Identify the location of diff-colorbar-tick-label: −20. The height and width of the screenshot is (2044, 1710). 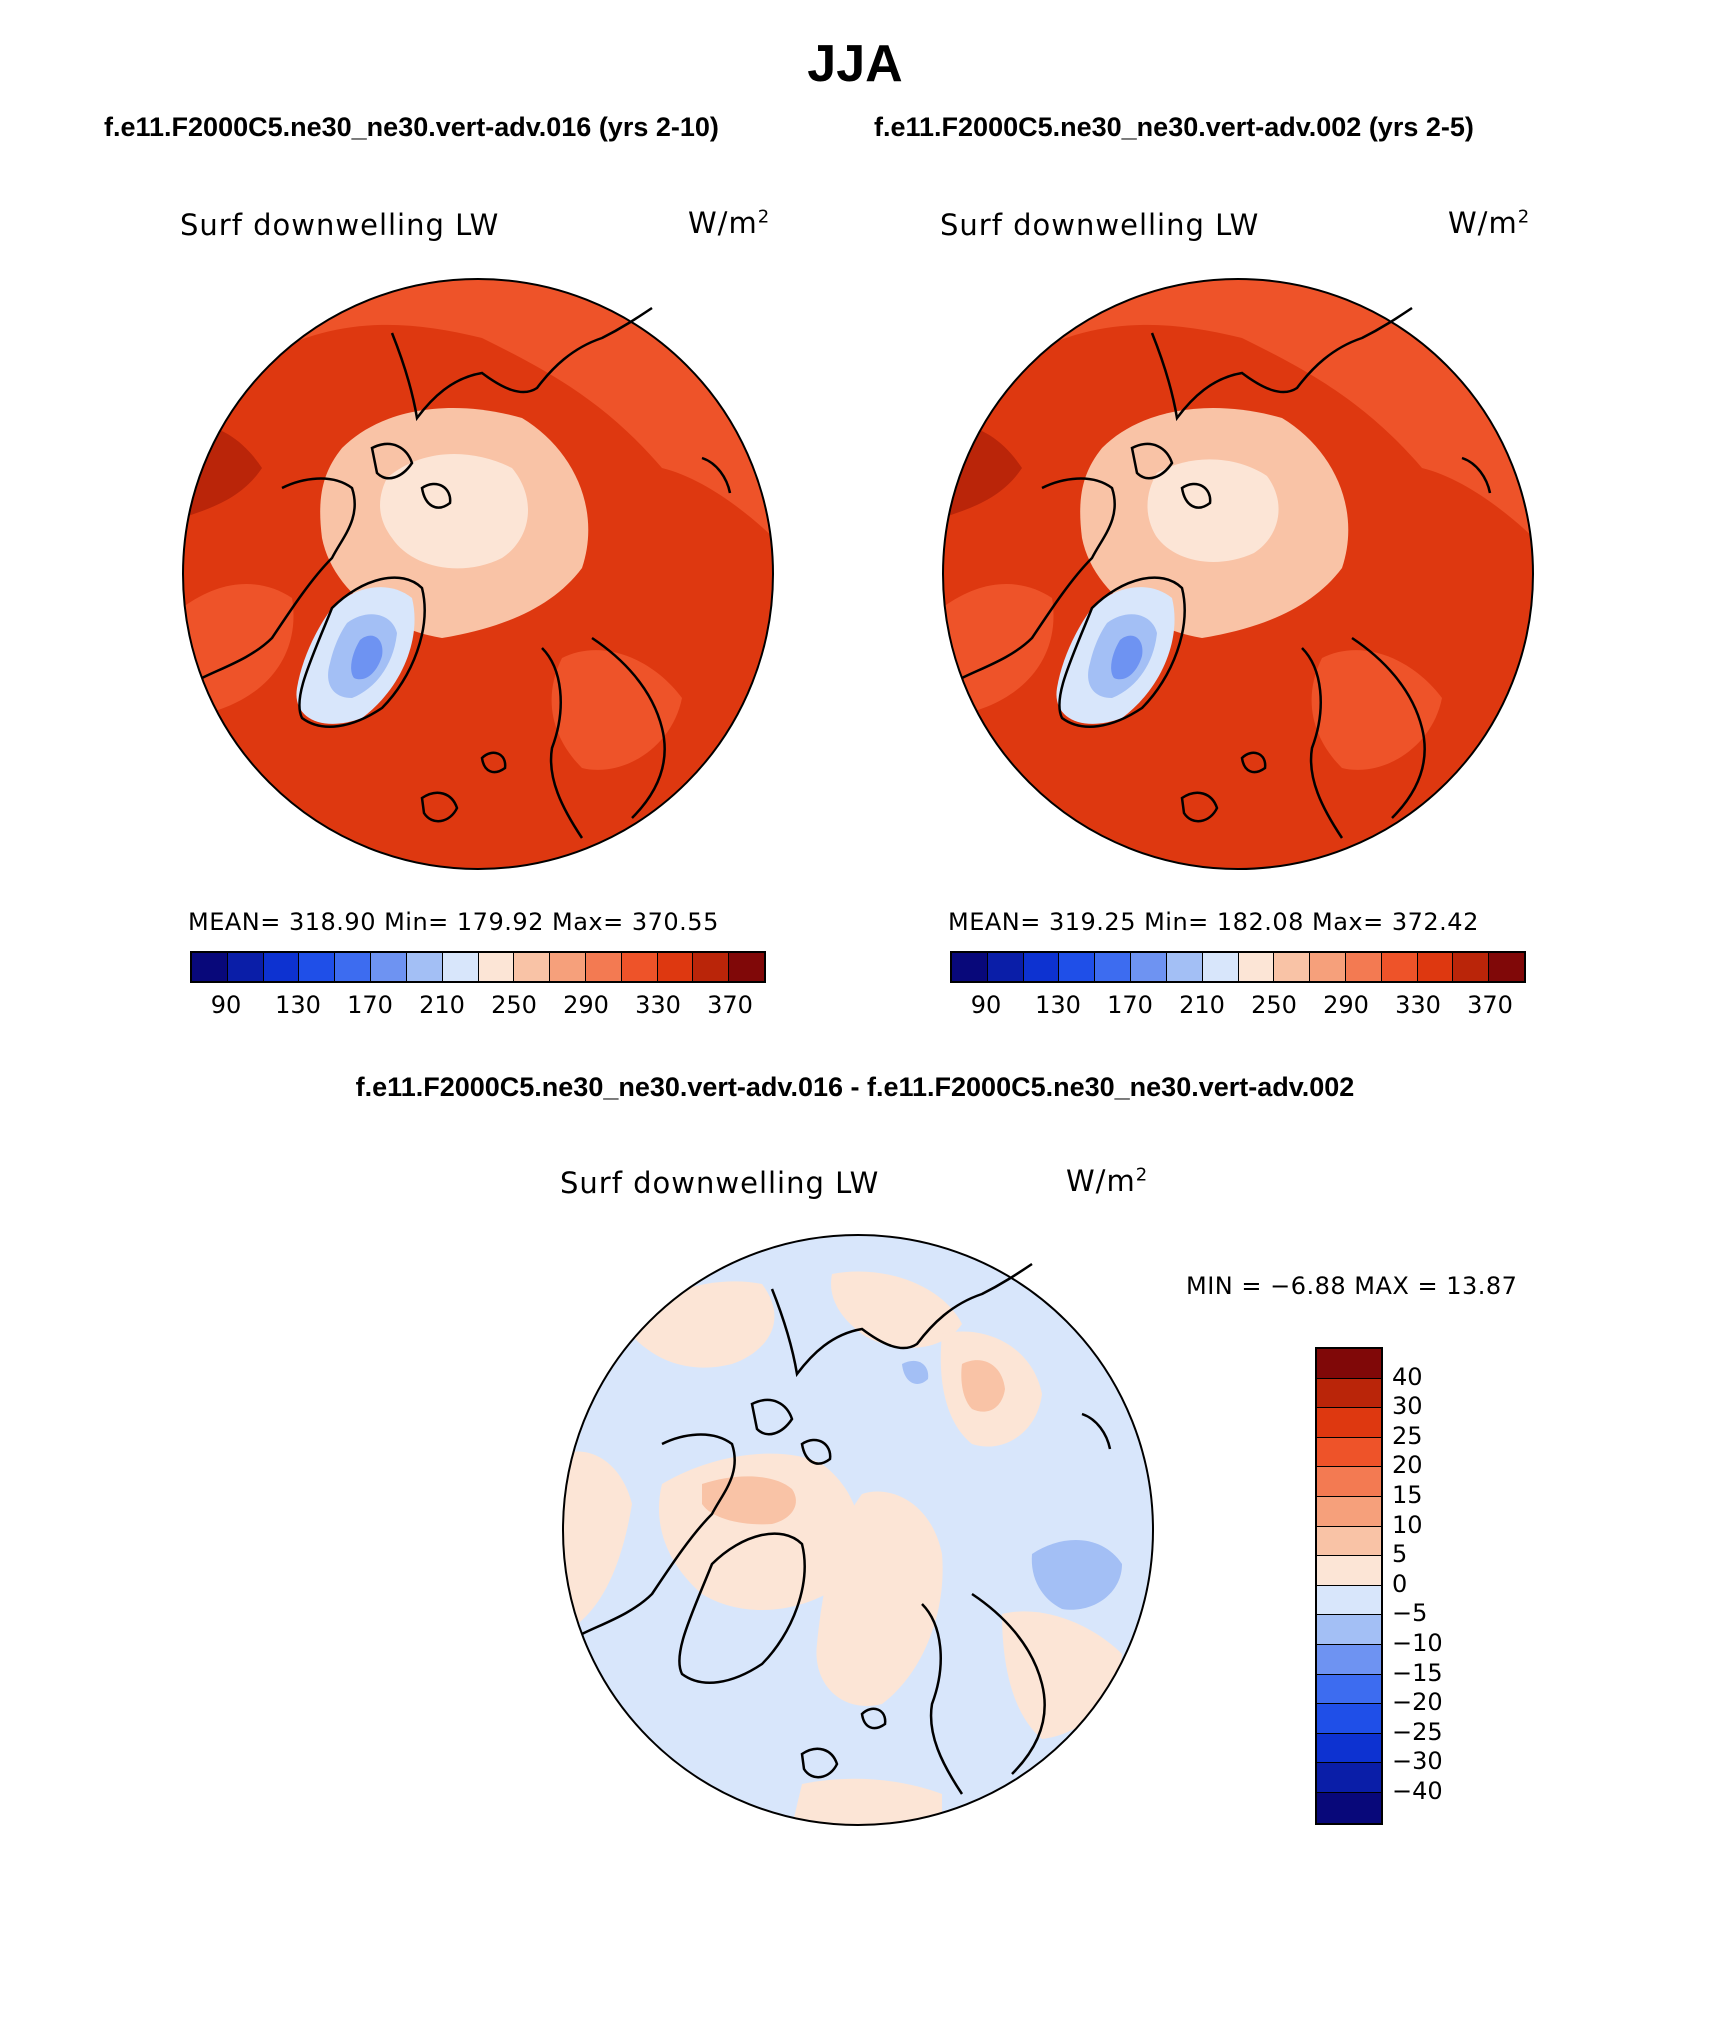
(1417, 1702).